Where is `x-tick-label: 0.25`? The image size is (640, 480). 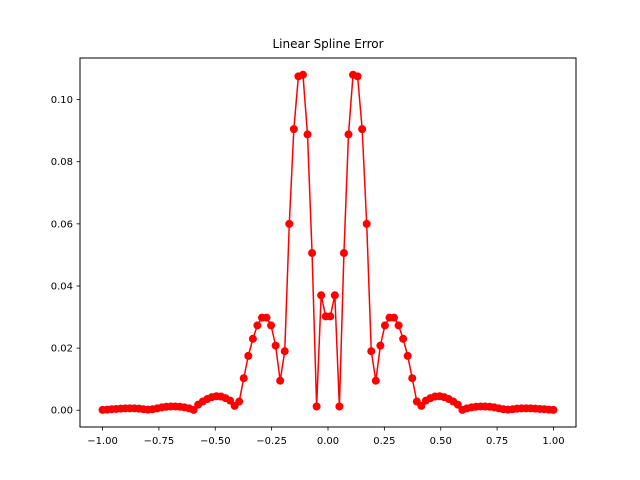 x-tick-label: 0.25 is located at coordinates (384, 441).